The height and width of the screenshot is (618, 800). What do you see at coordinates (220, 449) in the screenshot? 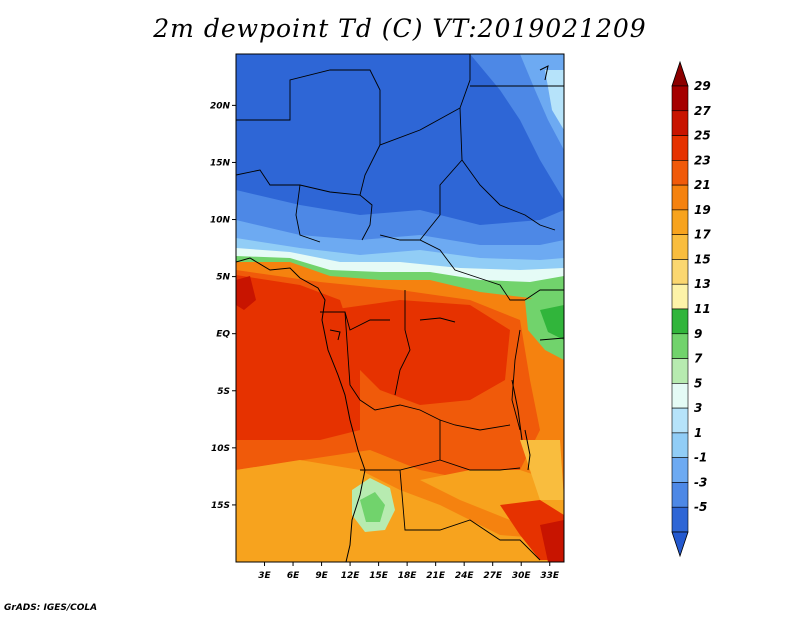
I see `lat-tick-label: 10S` at bounding box center [220, 449].